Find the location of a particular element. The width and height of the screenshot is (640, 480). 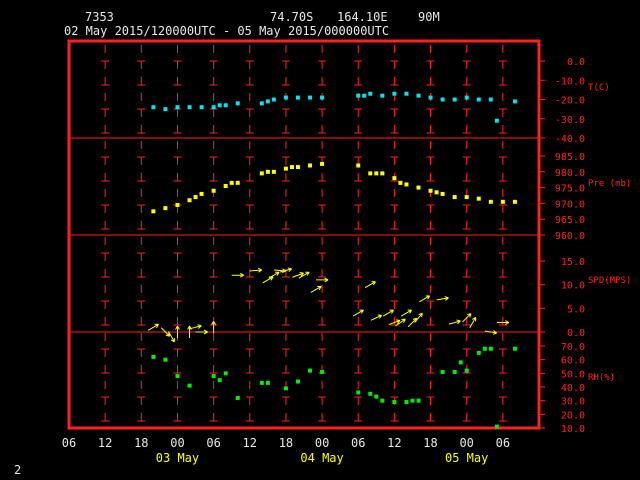

page-number: 2 is located at coordinates (18, 470).